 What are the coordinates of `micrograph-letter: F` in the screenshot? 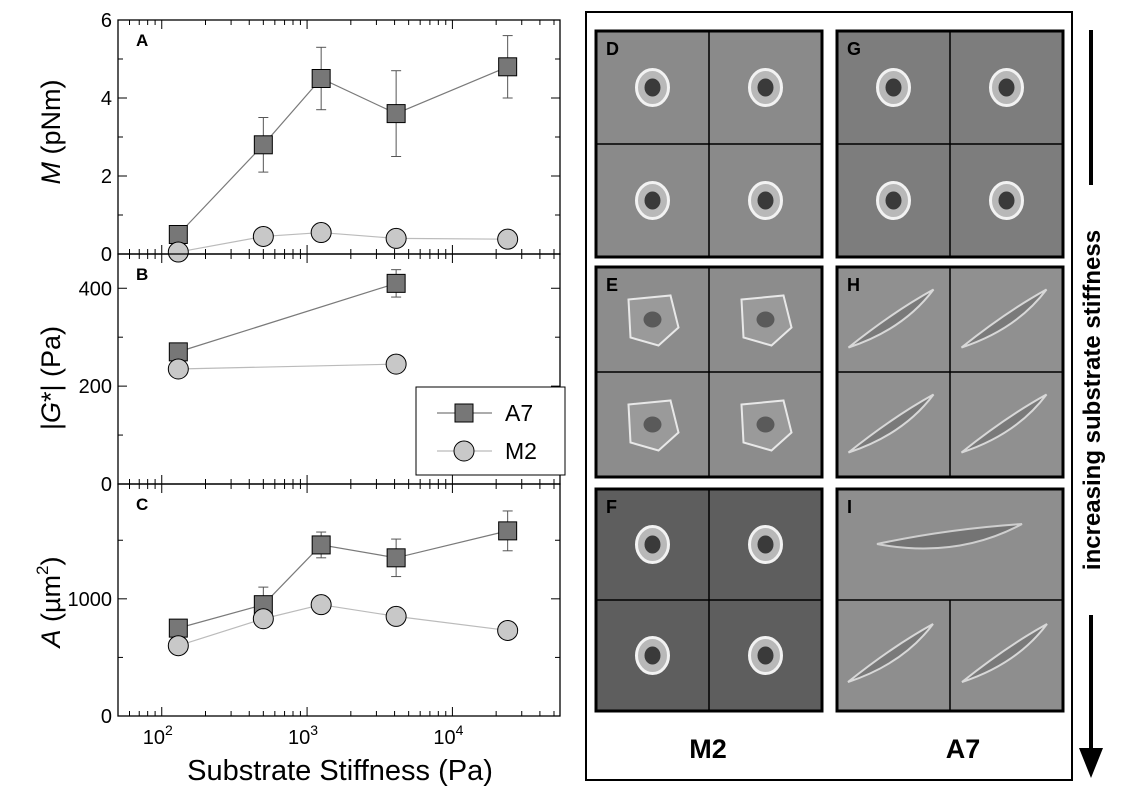 It's located at (611, 507).